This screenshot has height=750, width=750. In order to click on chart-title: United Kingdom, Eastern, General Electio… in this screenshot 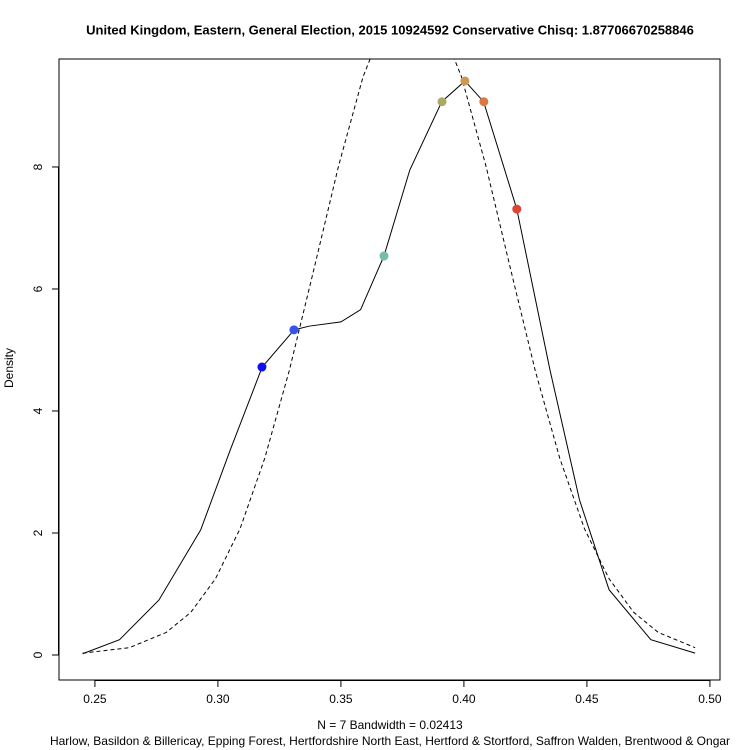, I will do `click(390, 29)`.